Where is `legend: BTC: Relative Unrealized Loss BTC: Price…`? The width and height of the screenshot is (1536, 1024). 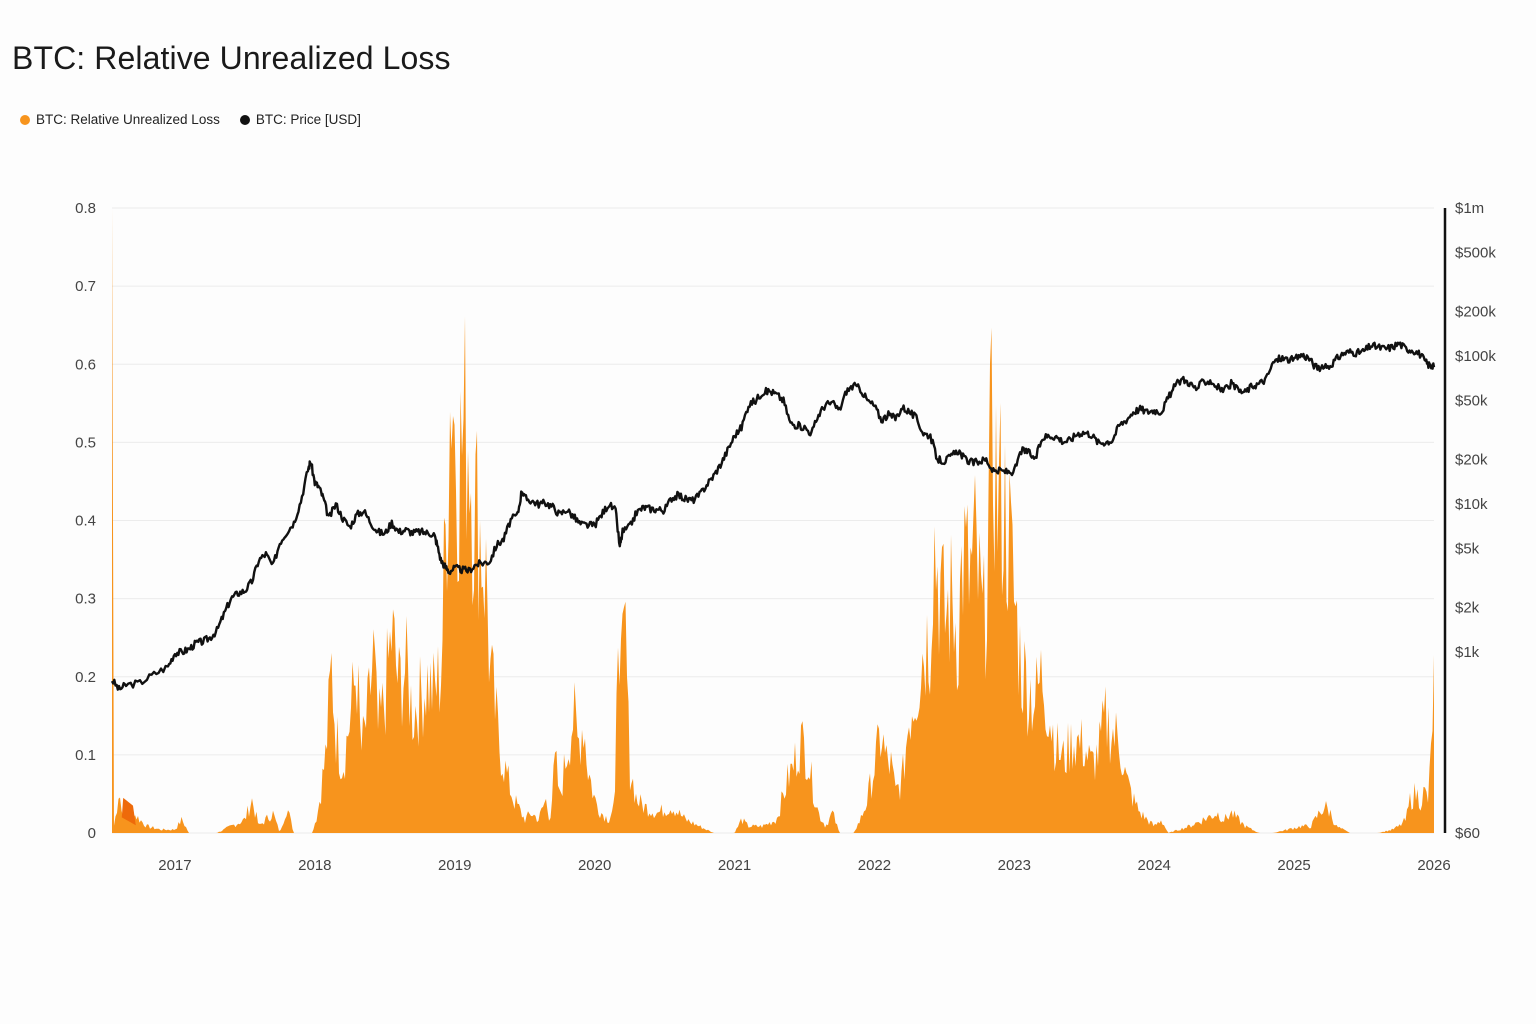 legend: BTC: Relative Unrealized Loss BTC: Price… is located at coordinates (190, 119).